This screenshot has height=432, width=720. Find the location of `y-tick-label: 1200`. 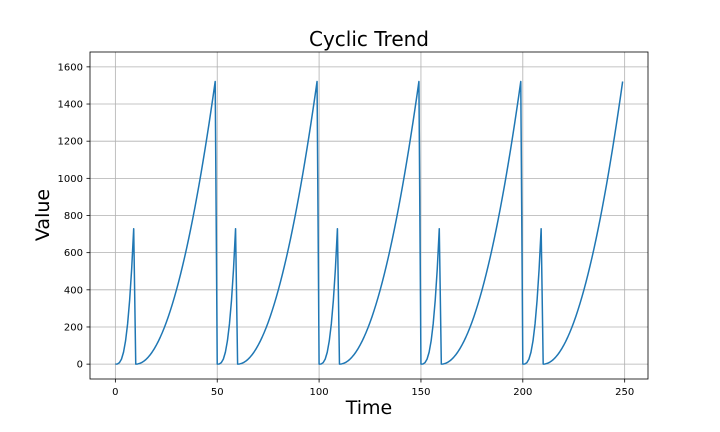

y-tick-label: 1200 is located at coordinates (70, 142).